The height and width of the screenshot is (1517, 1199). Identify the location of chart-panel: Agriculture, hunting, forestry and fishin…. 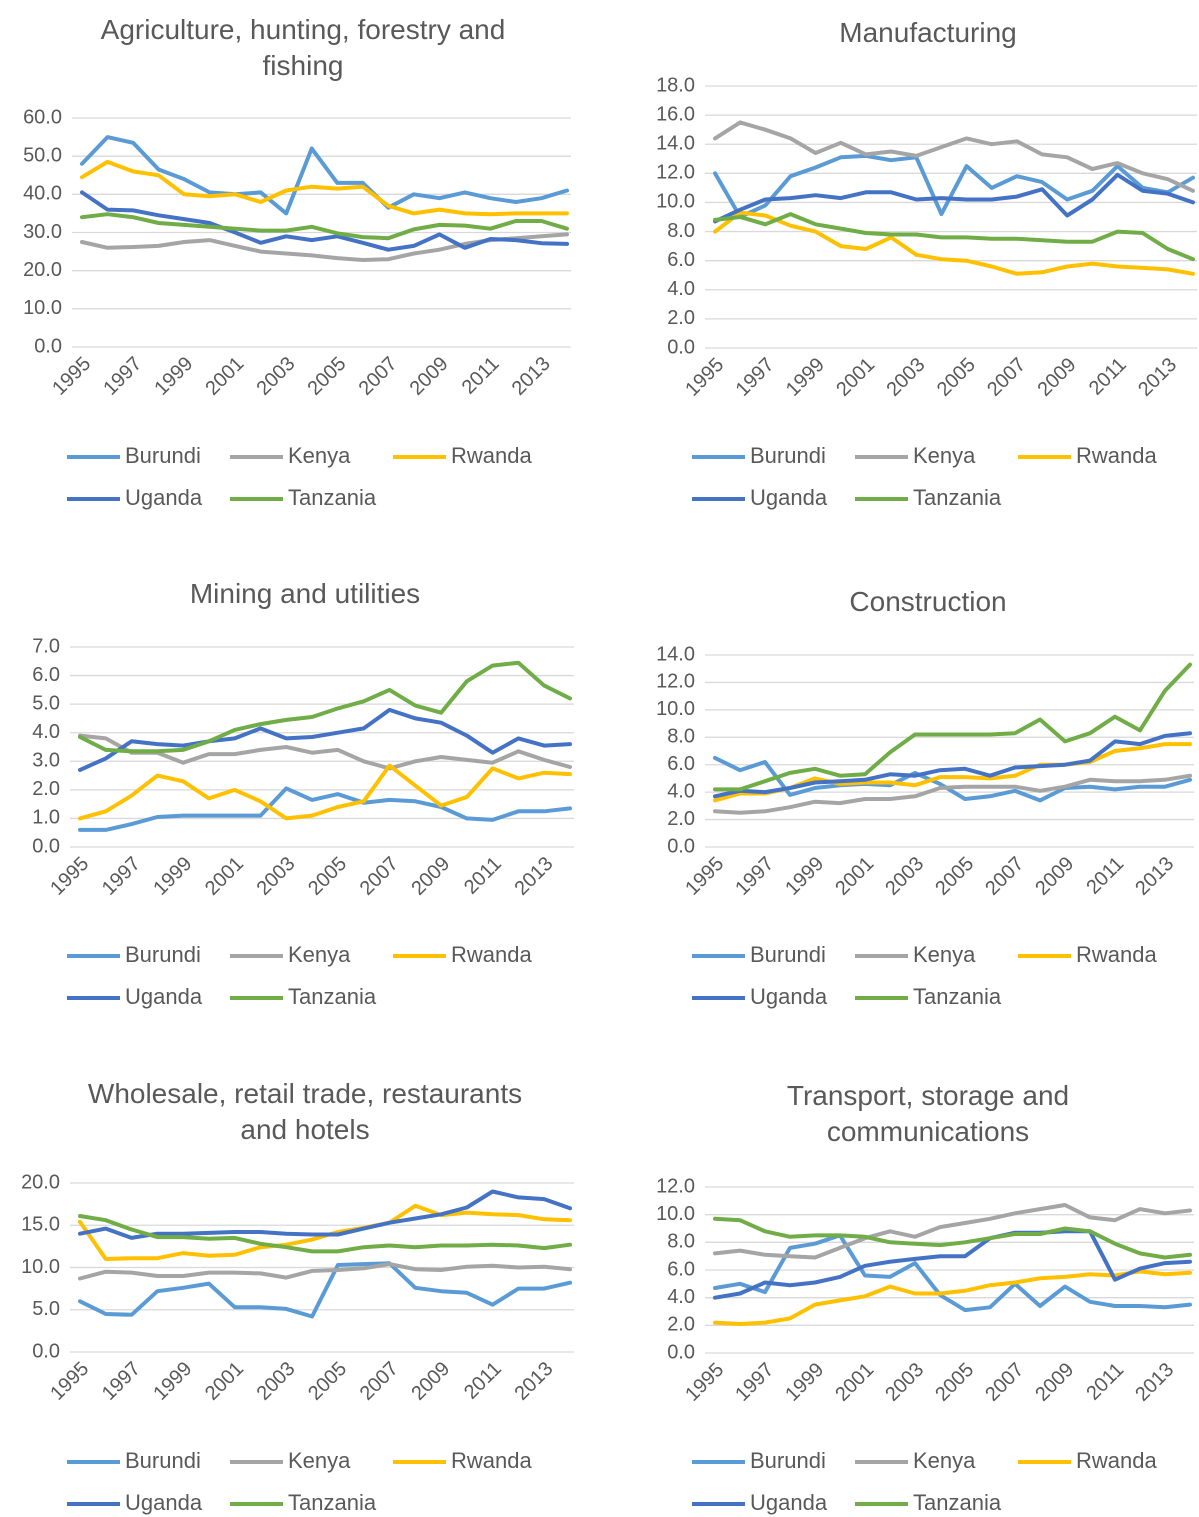
(297, 262).